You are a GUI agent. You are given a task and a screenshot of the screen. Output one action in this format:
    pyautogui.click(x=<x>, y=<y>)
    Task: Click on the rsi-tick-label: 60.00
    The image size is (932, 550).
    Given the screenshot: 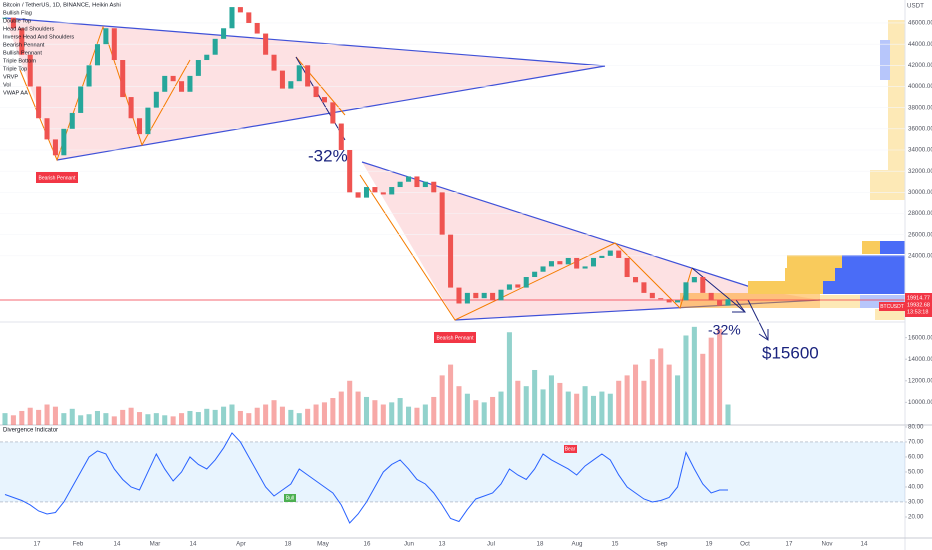 What is the action you would take?
    pyautogui.click(x=916, y=457)
    